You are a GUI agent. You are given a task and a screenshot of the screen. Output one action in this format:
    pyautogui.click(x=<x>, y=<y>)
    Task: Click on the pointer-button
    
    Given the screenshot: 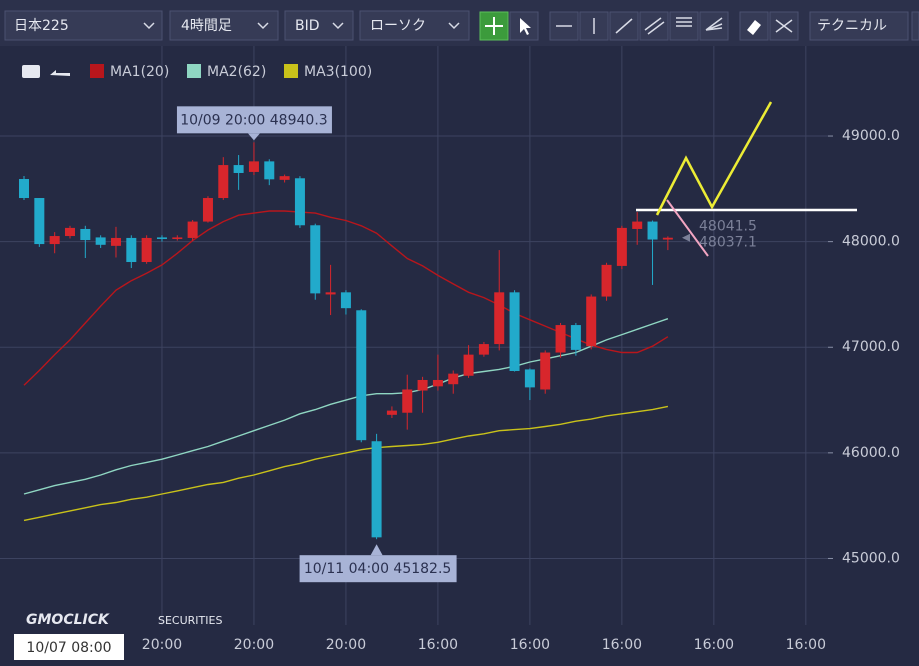 What is the action you would take?
    pyautogui.click(x=524, y=26)
    